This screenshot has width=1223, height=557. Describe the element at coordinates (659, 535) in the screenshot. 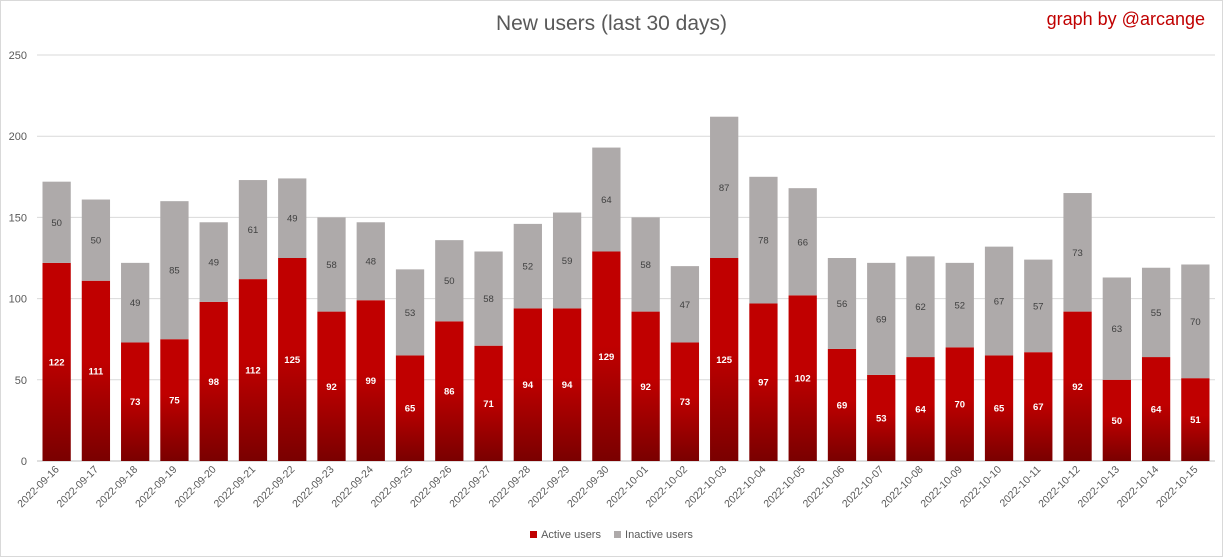

I see `legend-label-inactive: Inactive users` at that location.